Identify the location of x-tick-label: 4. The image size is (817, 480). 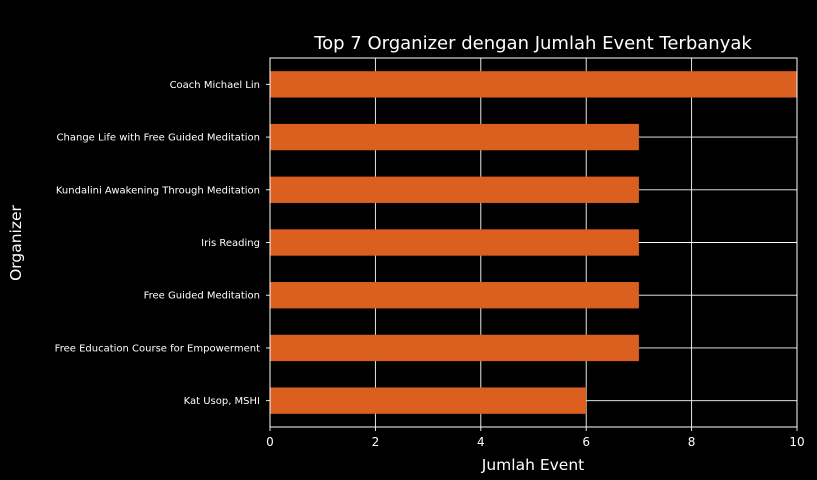
(481, 442).